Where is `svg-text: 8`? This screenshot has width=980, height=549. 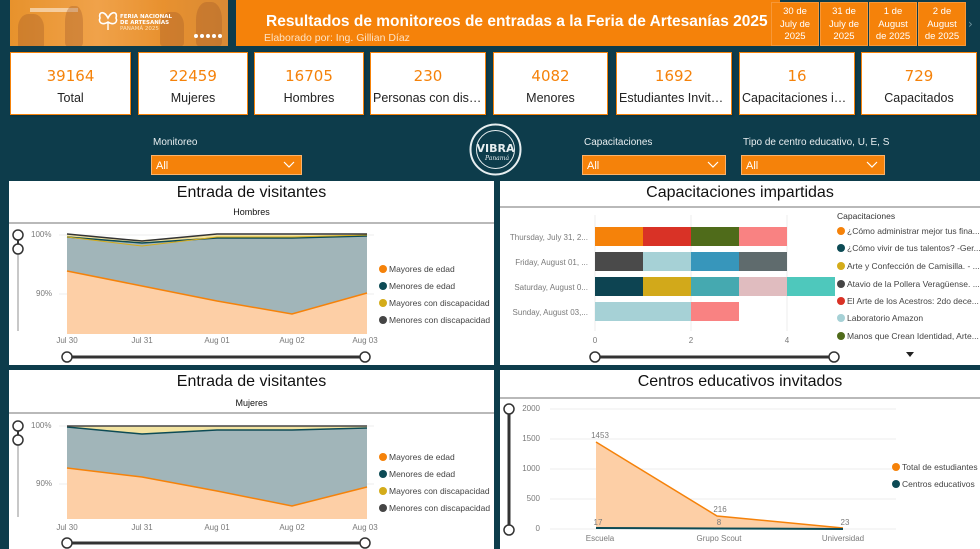
svg-text: 8 is located at coordinates (719, 522).